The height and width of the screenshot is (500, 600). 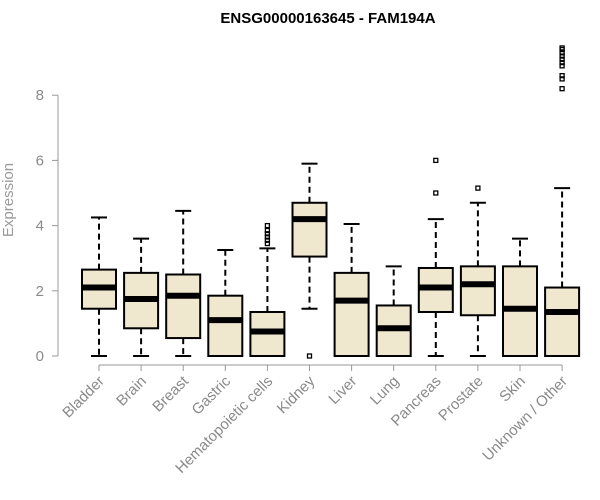 I want to click on box-pancreas, so click(x=435, y=257).